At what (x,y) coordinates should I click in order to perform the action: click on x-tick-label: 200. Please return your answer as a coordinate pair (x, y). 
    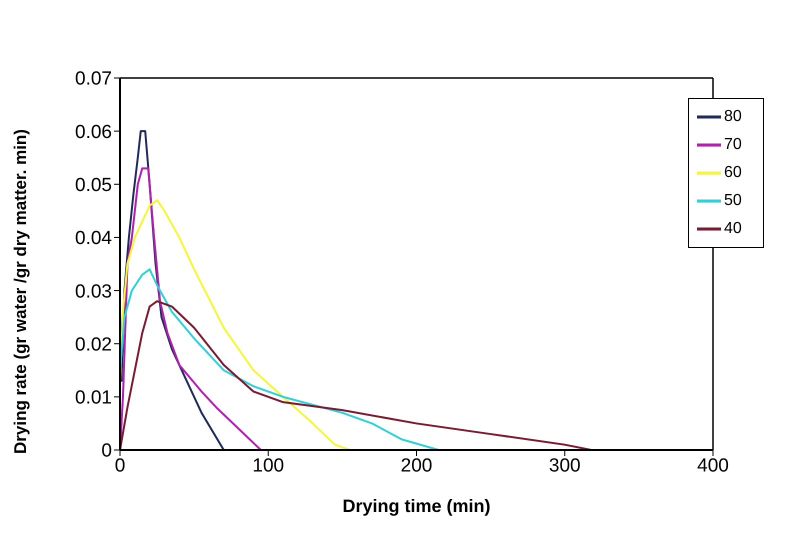
    Looking at the image, I should click on (416, 465).